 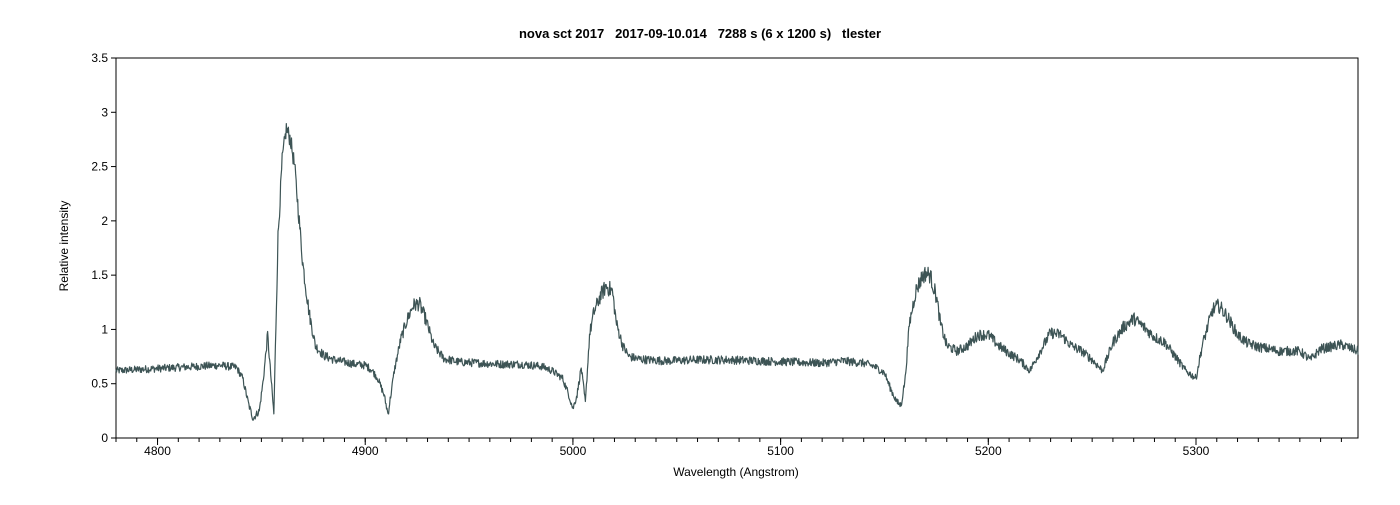 I want to click on x-axis-label: Wavelength (Angstrom), so click(x=736, y=472).